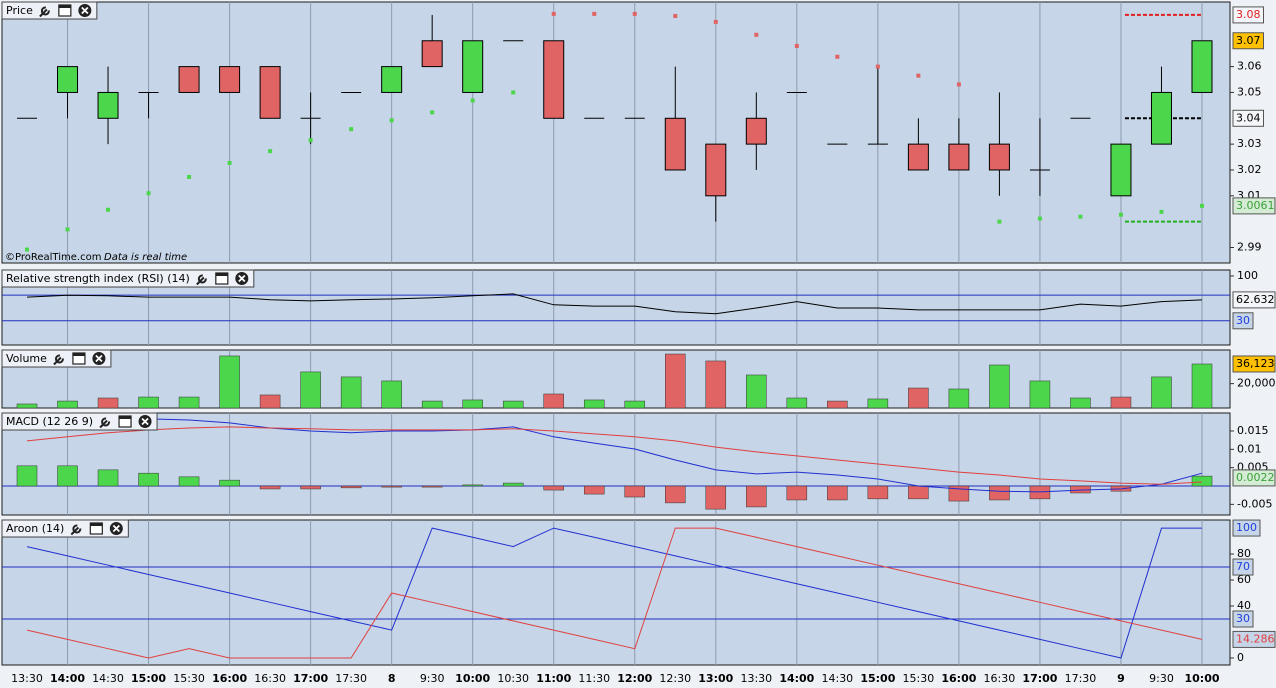  What do you see at coordinates (1247, 275) in the screenshot?
I see `y-tick-label: 100` at bounding box center [1247, 275].